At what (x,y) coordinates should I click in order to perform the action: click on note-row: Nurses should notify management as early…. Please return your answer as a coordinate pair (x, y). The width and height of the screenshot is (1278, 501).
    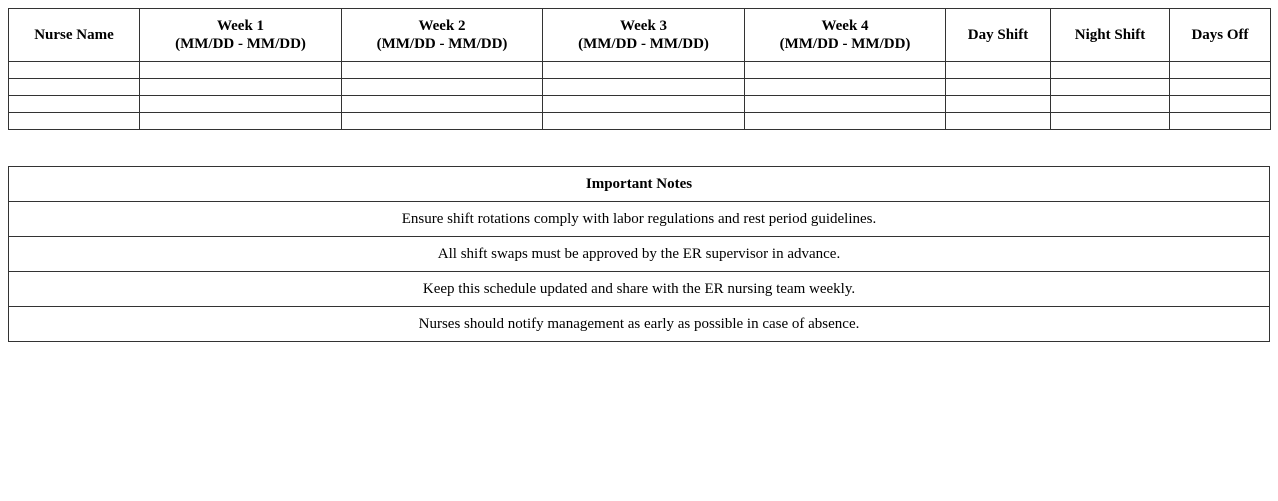
    Looking at the image, I should click on (639, 324).